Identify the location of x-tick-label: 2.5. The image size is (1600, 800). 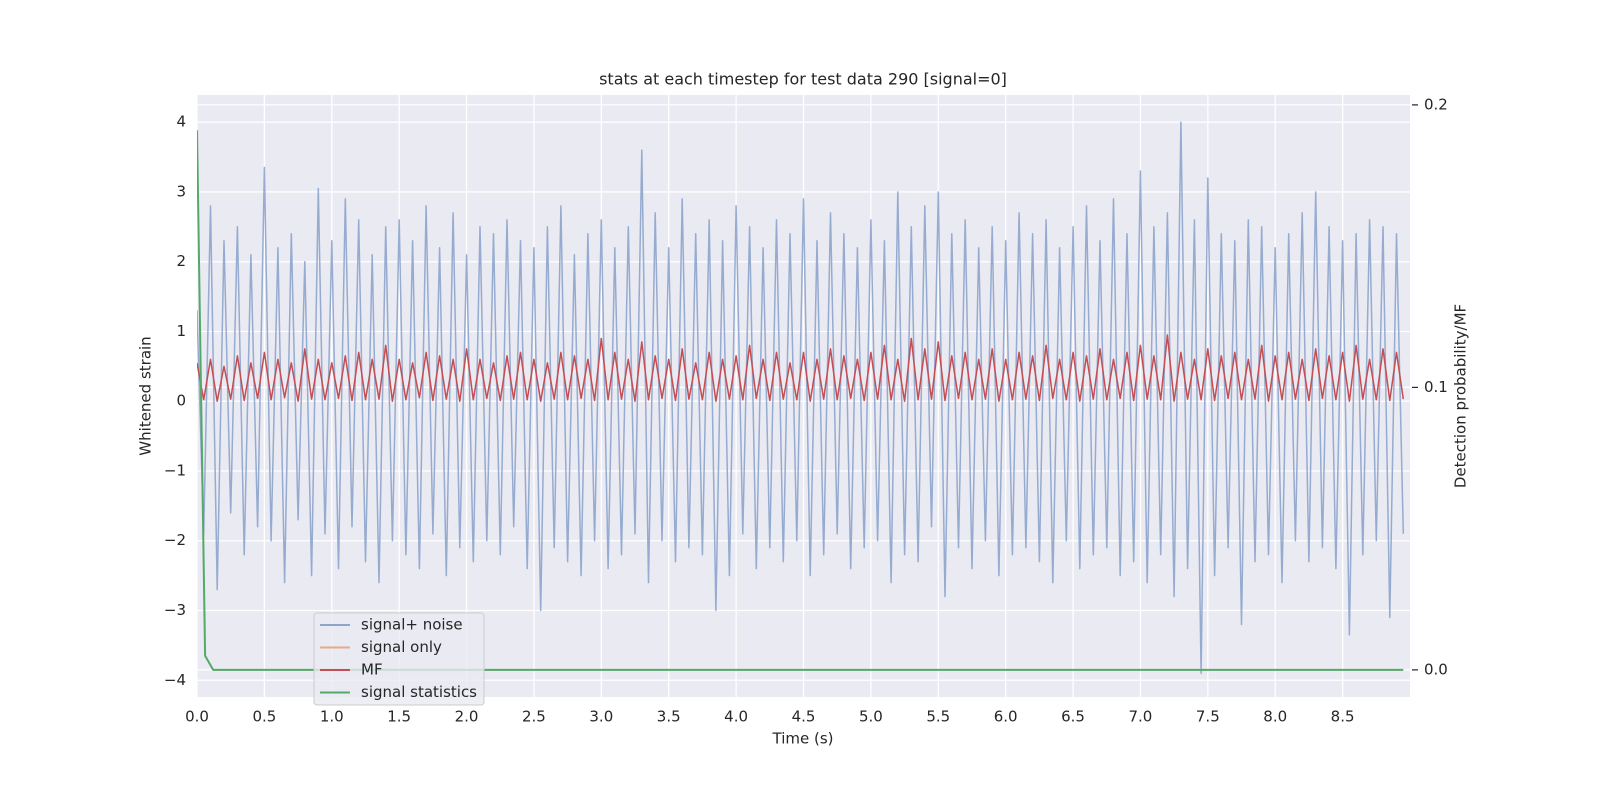
(534, 717).